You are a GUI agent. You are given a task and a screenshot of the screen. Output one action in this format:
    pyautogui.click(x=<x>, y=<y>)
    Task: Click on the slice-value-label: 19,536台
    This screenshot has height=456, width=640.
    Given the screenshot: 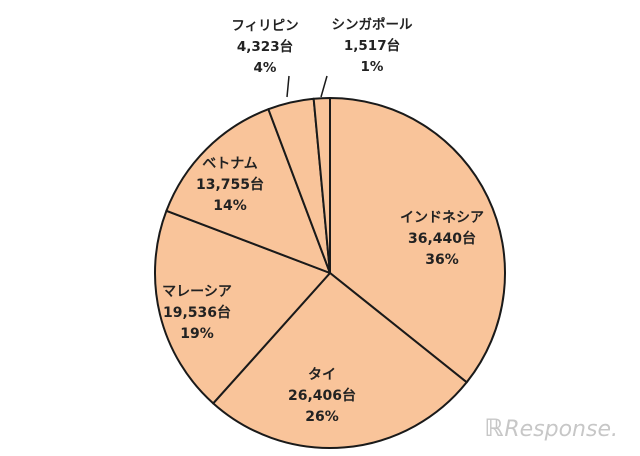 What is the action you would take?
    pyautogui.click(x=197, y=312)
    